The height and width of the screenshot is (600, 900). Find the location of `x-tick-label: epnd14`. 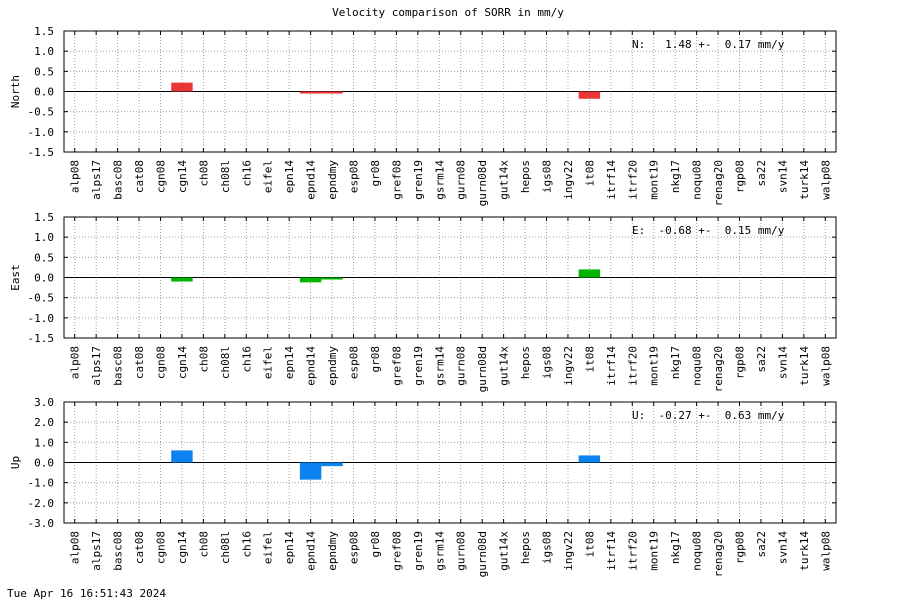

x-tick-label: epnd14 is located at coordinates (311, 180).